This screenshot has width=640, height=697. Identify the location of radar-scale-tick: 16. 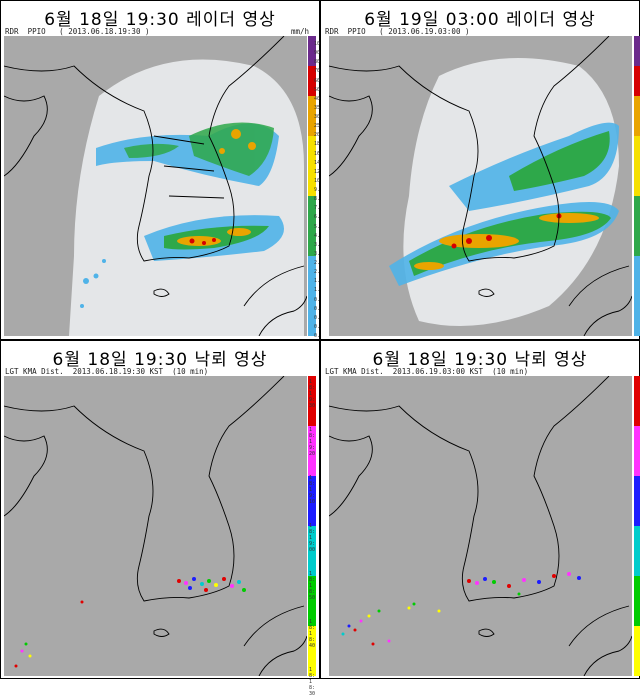
(317, 153).